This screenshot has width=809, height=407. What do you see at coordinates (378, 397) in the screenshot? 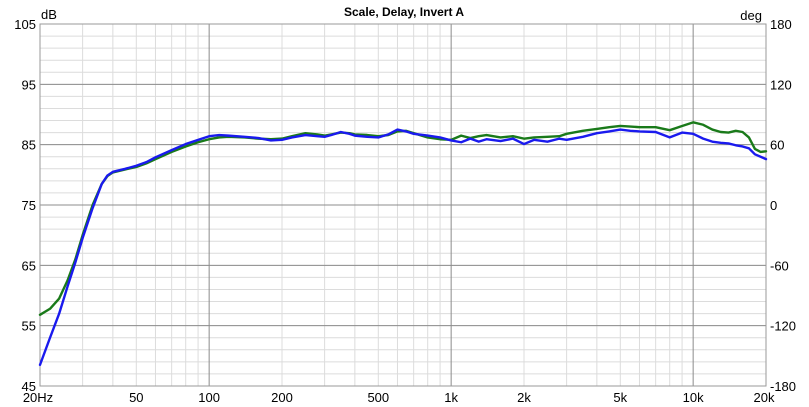
I see `x-tick-label: 500` at bounding box center [378, 397].